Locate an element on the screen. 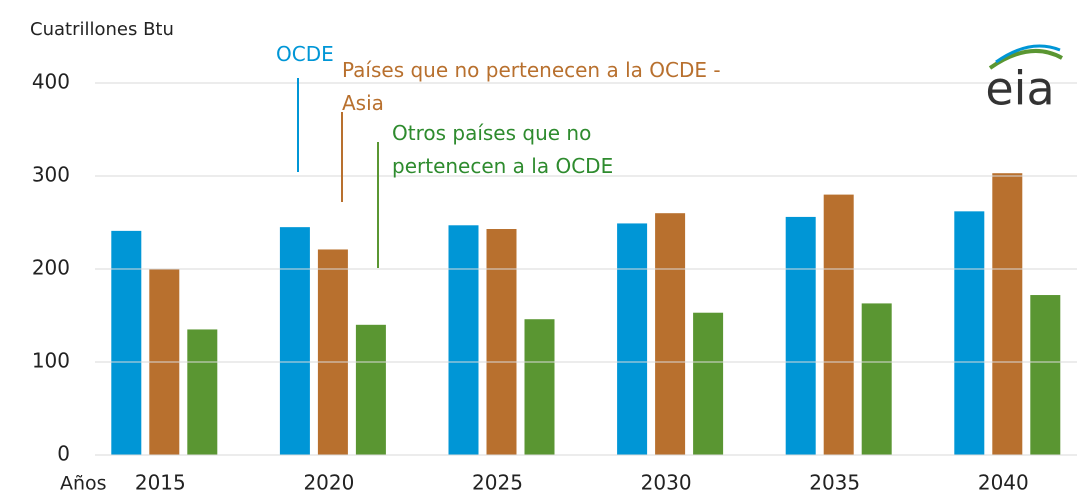 Image resolution: width=1077 pixels, height=494 pixels. series-label: Otros países que no pertenecen a la OCDE is located at coordinates (503, 149).